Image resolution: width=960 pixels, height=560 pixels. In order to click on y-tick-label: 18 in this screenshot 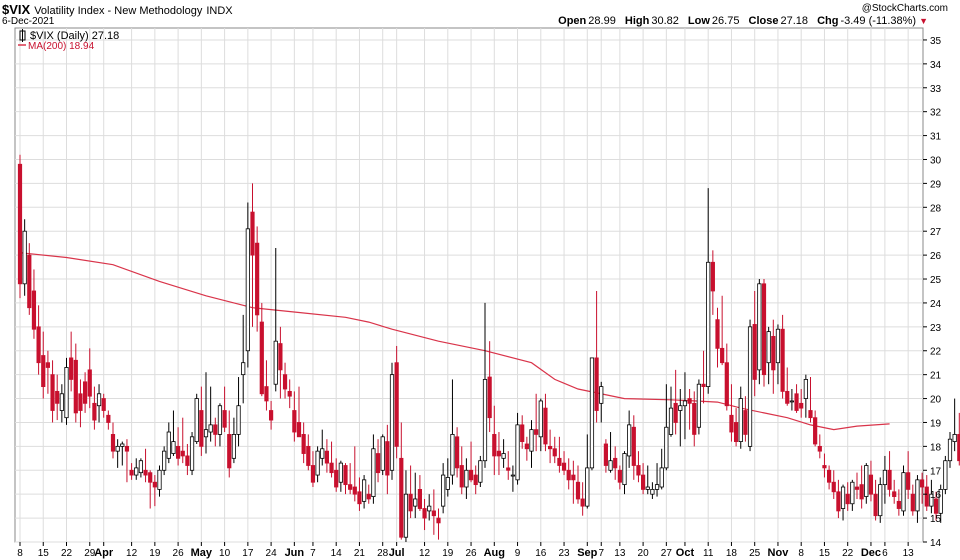, I will do `click(936, 447)`.